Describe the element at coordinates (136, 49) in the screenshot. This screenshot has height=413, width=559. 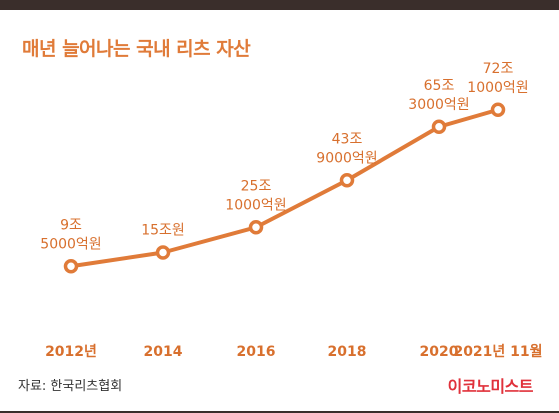
I see `chart-title: 매년 늘어나는 국내 리츠 자산` at that location.